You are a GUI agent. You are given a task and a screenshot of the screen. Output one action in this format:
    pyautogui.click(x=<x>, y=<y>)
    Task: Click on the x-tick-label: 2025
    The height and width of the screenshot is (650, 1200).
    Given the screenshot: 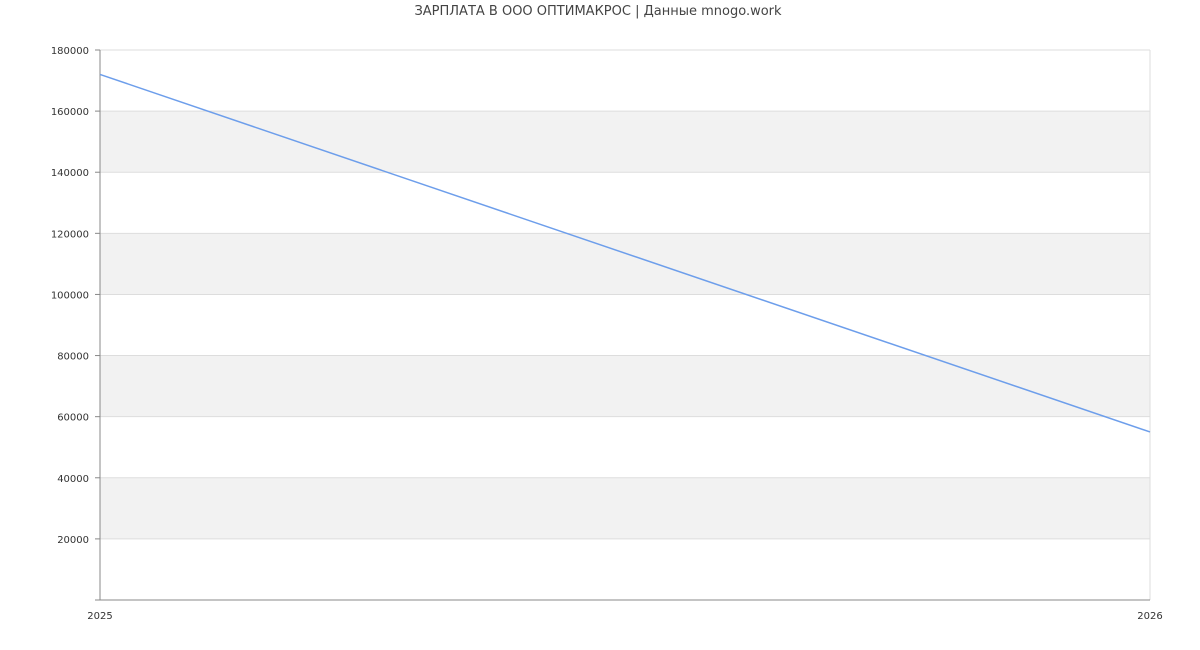 What is the action you would take?
    pyautogui.click(x=99, y=616)
    